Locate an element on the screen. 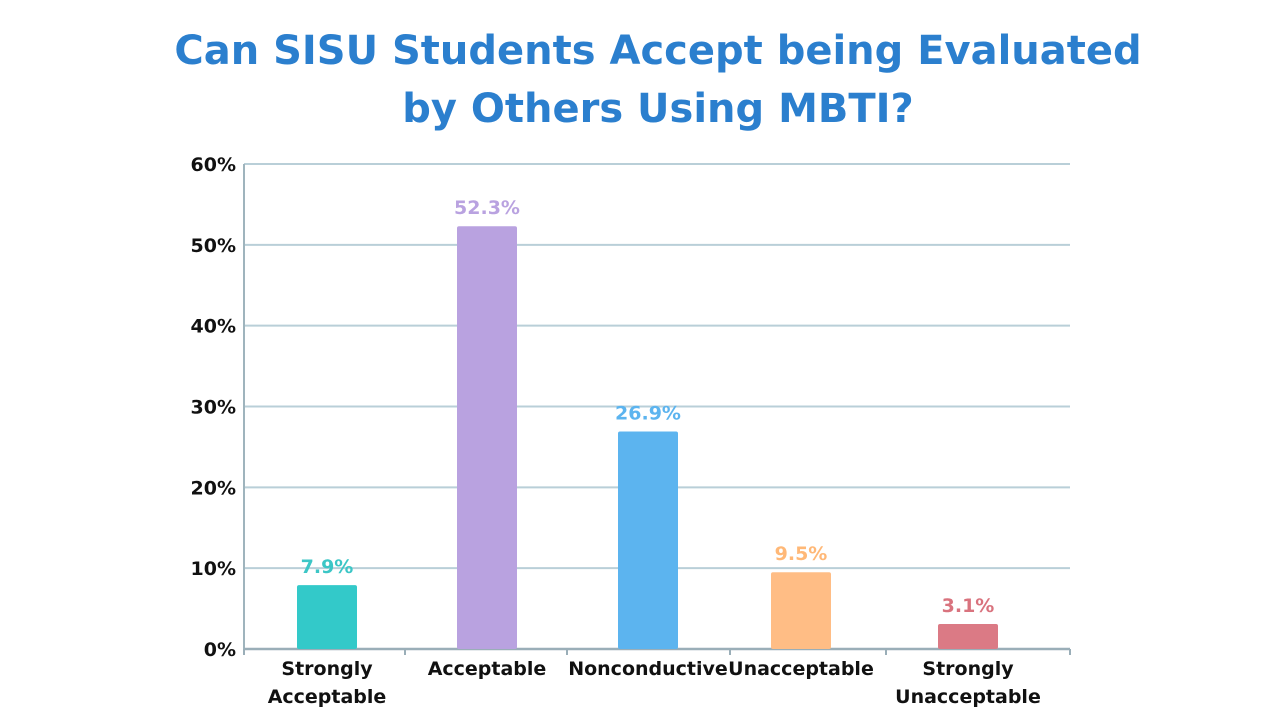  y-tick-label: 60% is located at coordinates (213, 165).